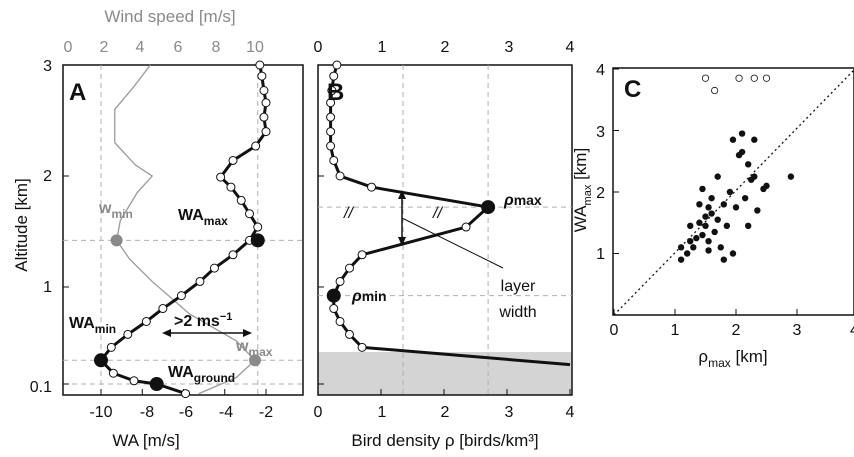 This screenshot has height=457, width=854. I want to click on b-top-xtick-label: 1, so click(382, 47).